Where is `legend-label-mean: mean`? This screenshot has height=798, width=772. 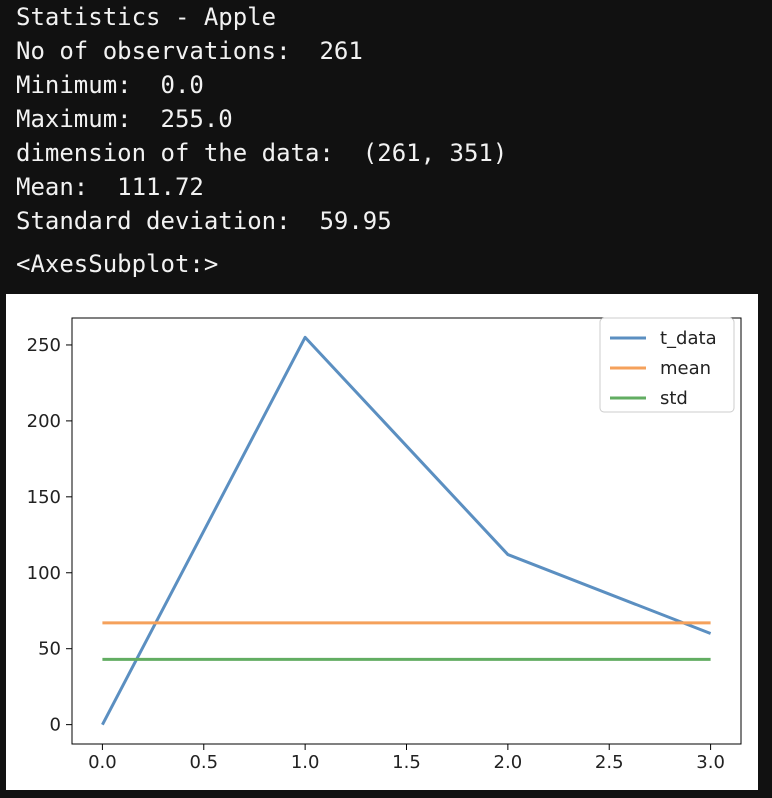
legend-label-mean: mean is located at coordinates (685, 368).